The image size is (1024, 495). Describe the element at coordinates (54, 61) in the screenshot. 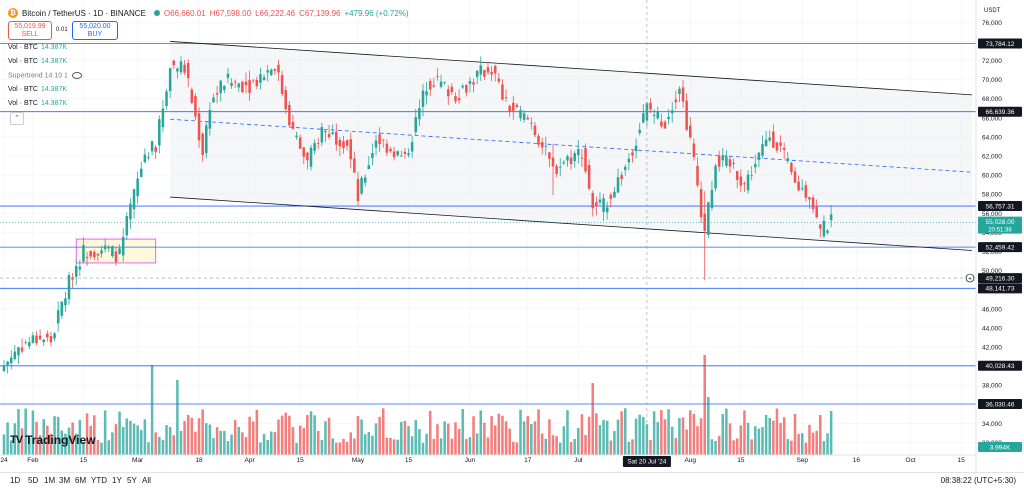

I see `legend-value: 14.387K` at that location.